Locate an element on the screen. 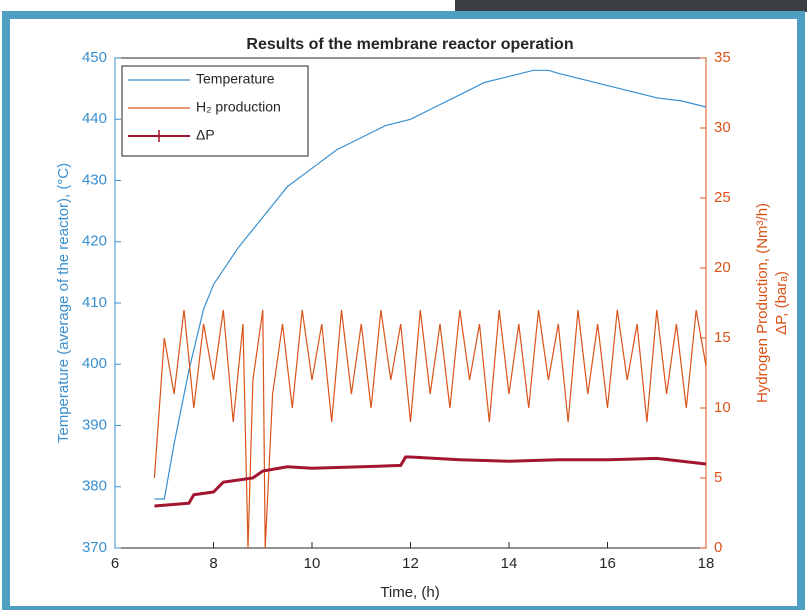  y-tick-label: 400 is located at coordinates (94, 363).